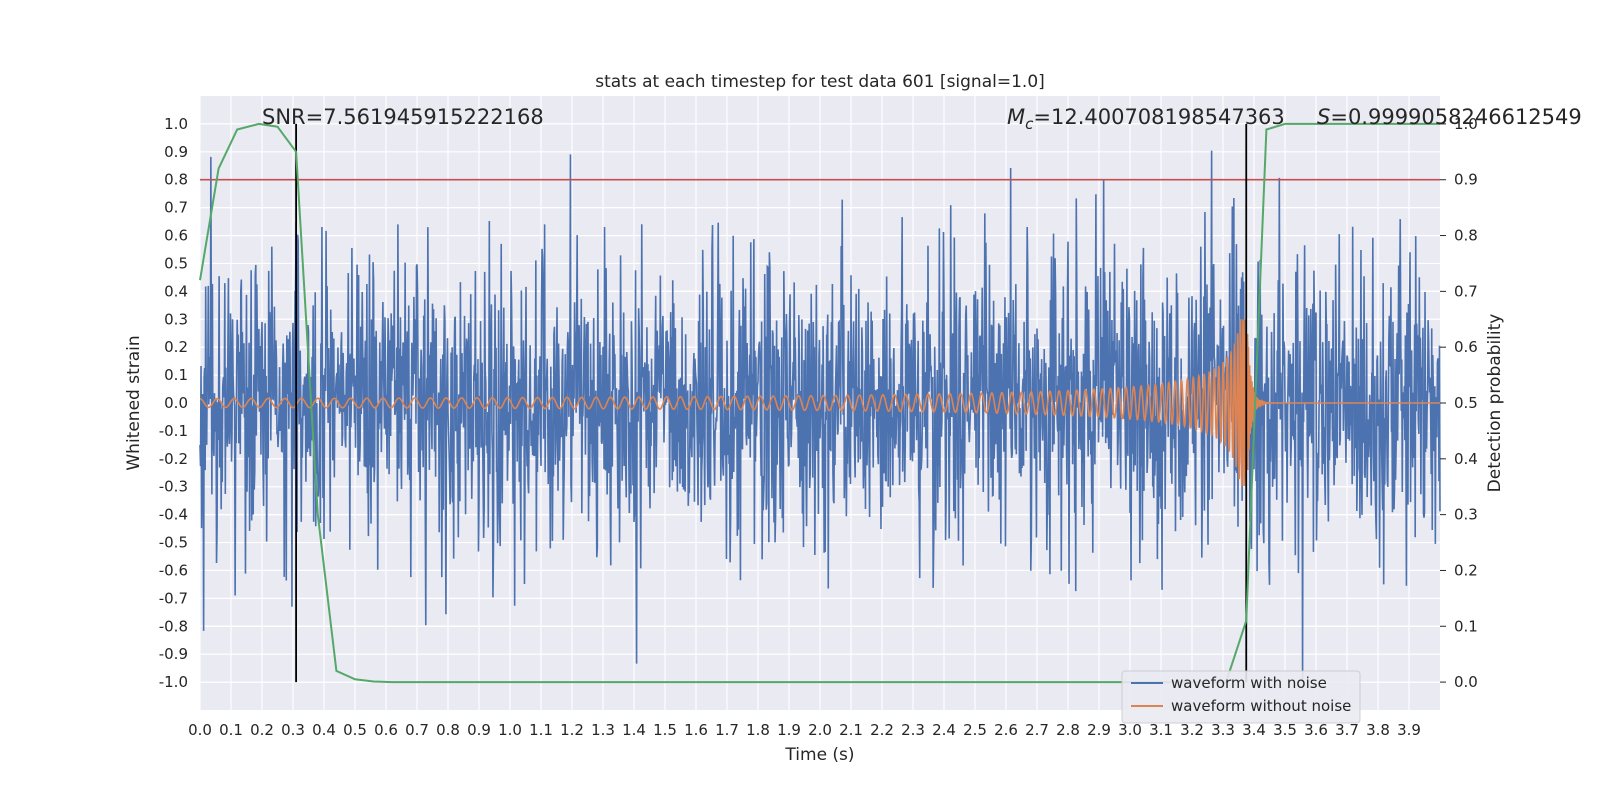  I want to click on x-tick-label: 3.0, so click(1130, 730).